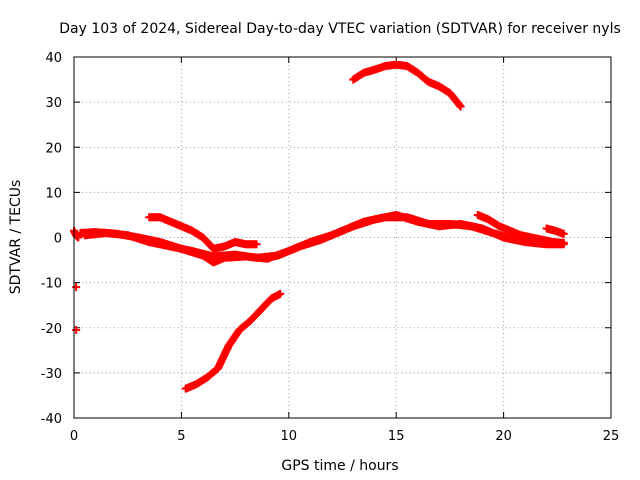 The image size is (640, 480). What do you see at coordinates (74, 436) in the screenshot?
I see `x-tick-label: 0` at bounding box center [74, 436].